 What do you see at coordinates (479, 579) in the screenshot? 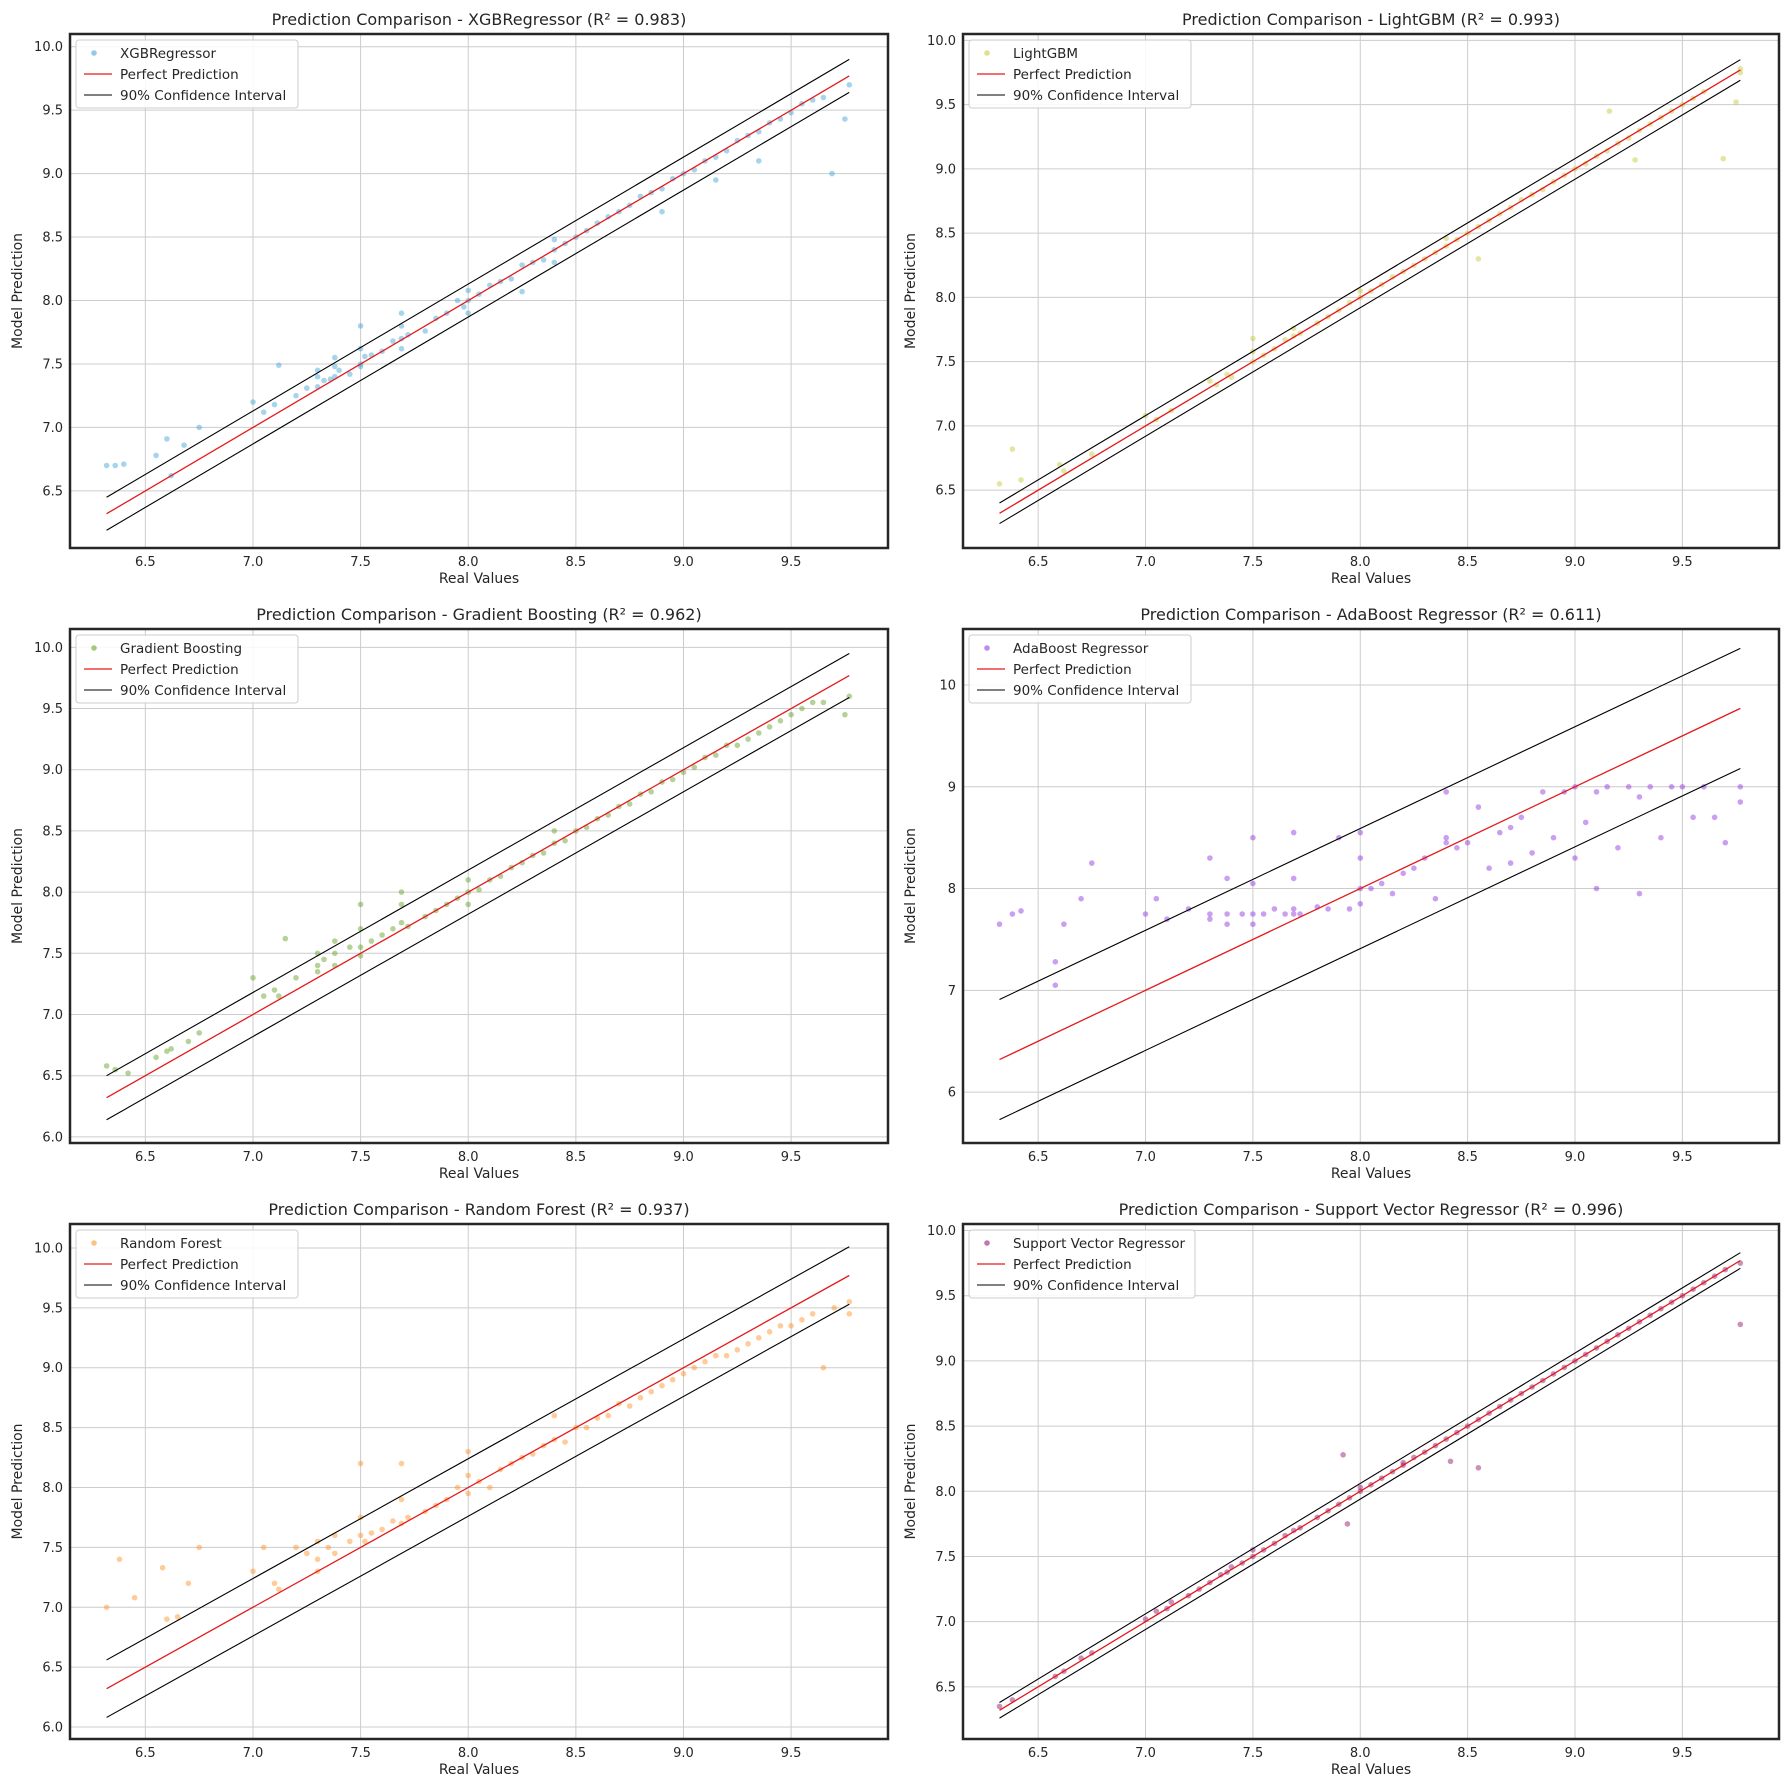
I see `x-axis-label: Real Values` at bounding box center [479, 579].